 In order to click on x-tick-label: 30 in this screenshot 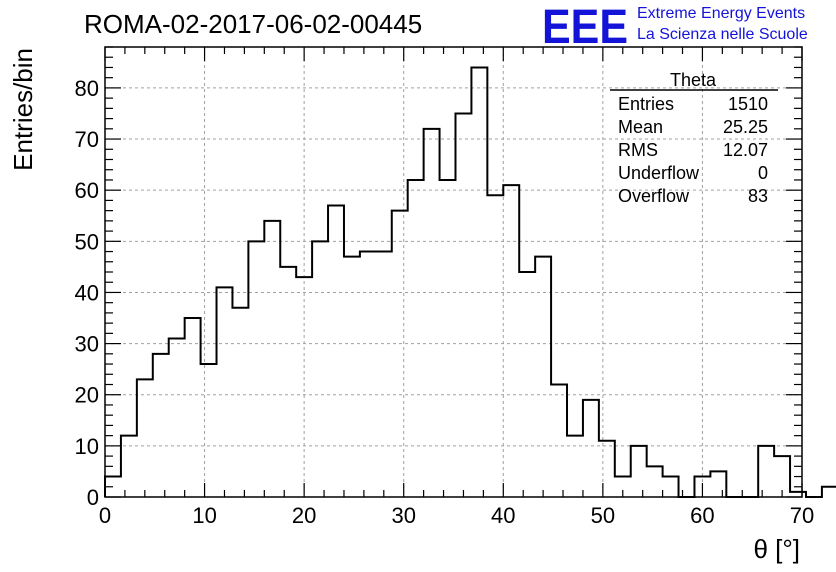, I will do `click(403, 515)`.